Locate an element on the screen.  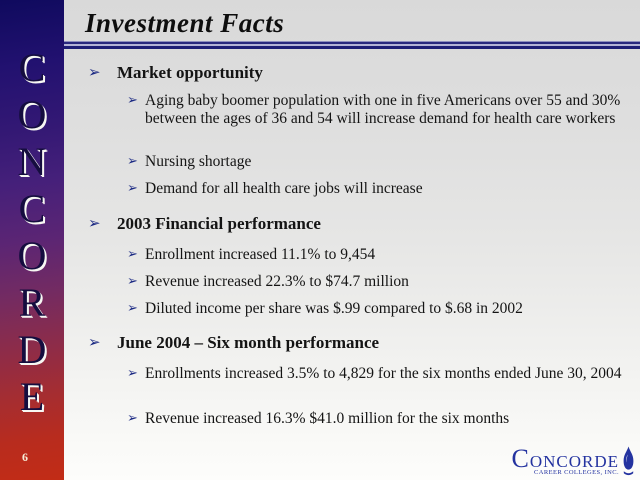
slide-title: Investment Facts is located at coordinates (185, 23).